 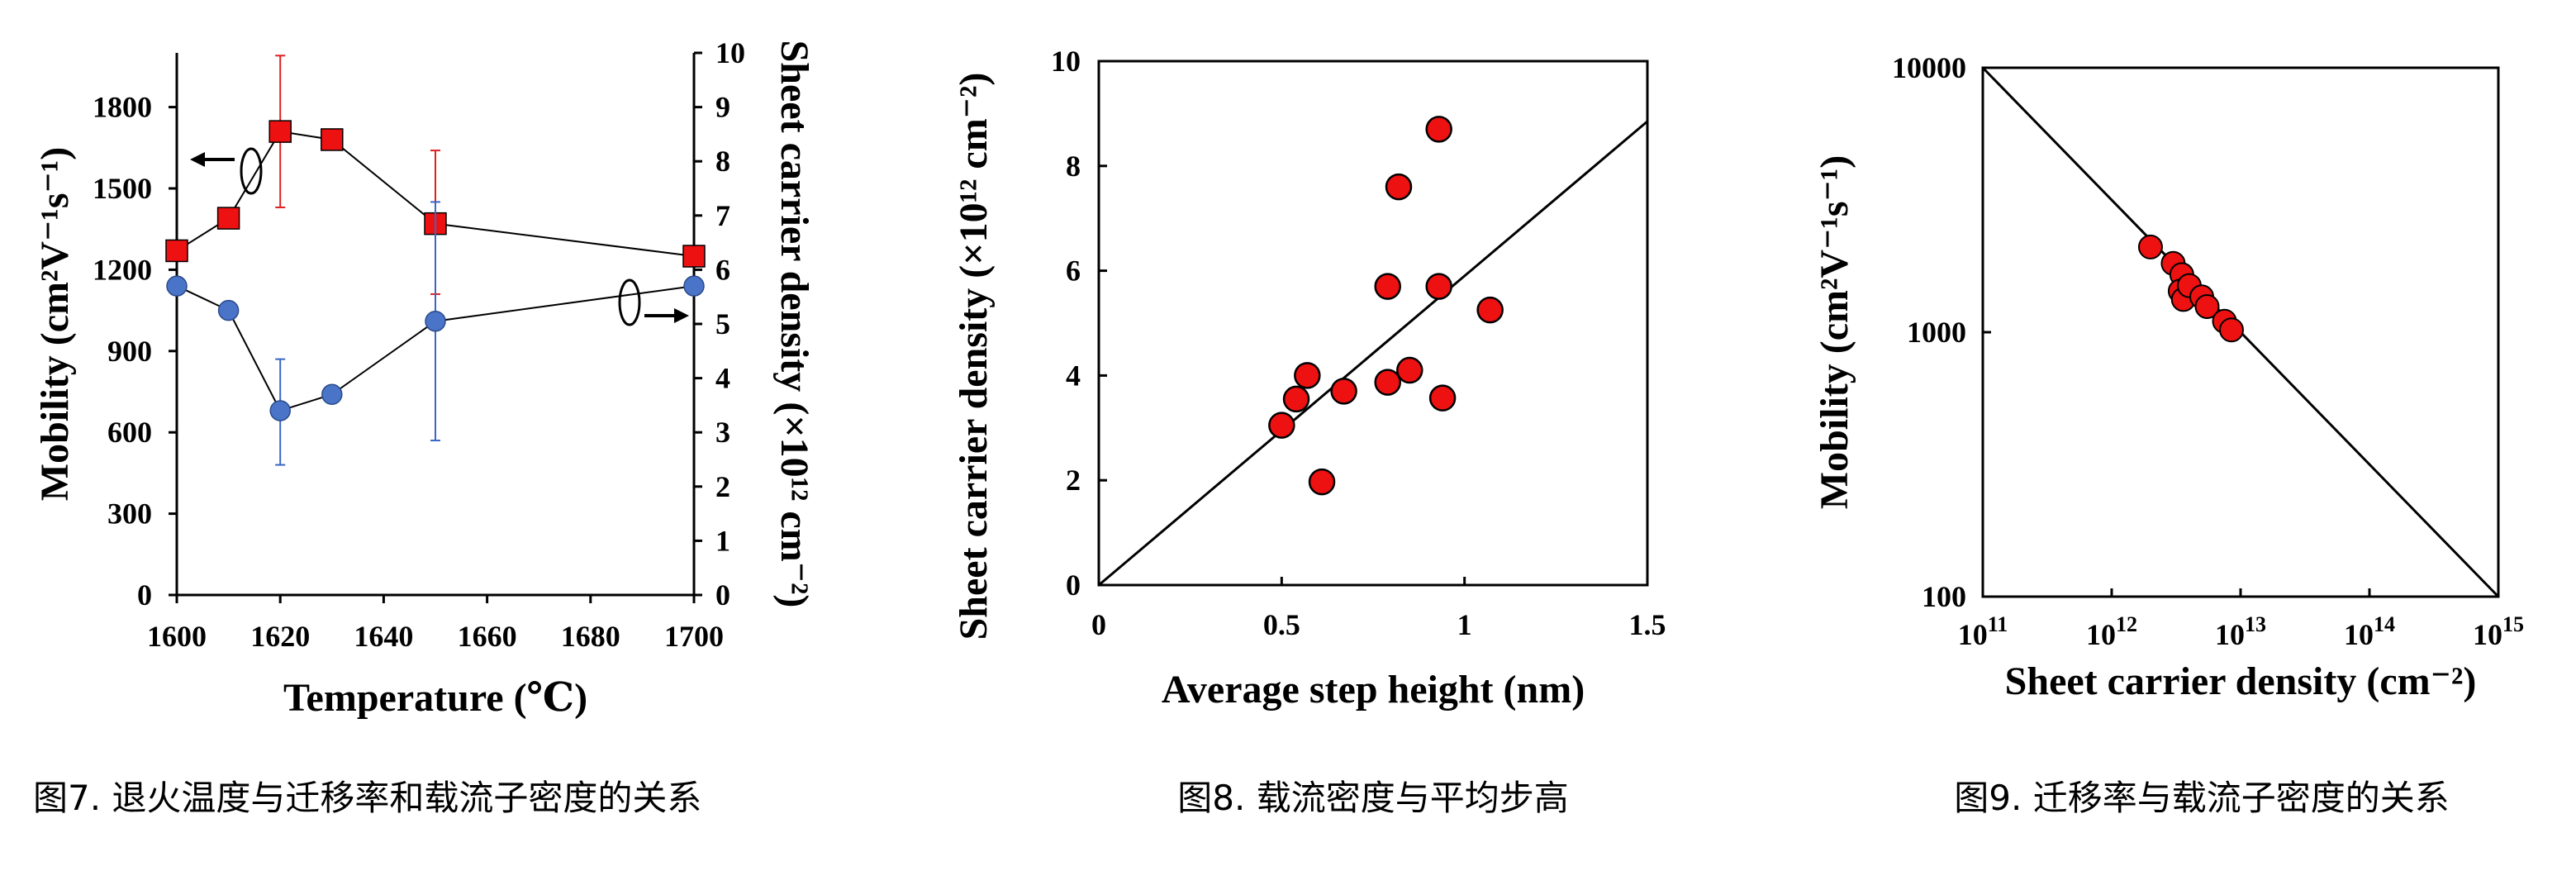 What do you see at coordinates (177, 636) in the screenshot?
I see `chart1-x-tick-label: 1600` at bounding box center [177, 636].